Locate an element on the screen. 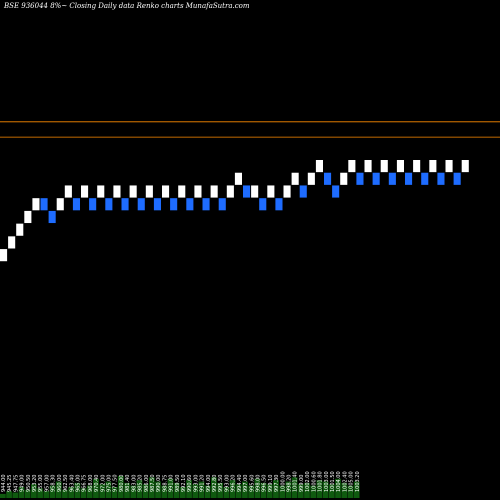  x-tick-label: 953.20 is located at coordinates (35, 484).